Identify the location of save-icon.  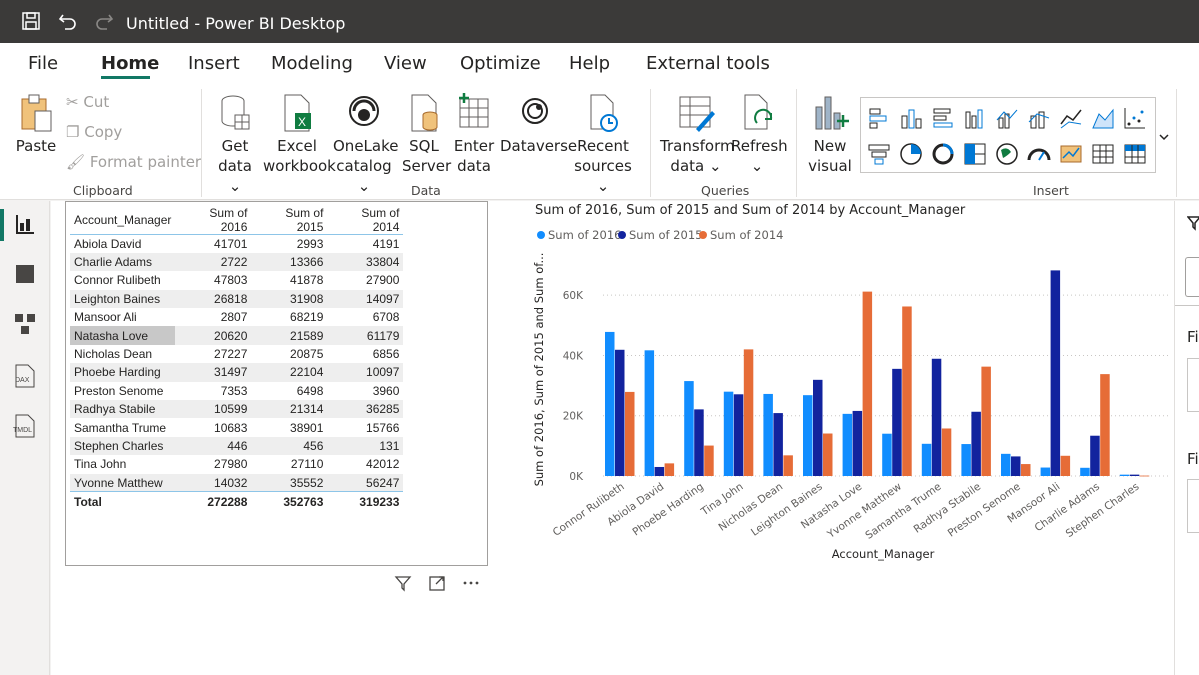
(31, 21).